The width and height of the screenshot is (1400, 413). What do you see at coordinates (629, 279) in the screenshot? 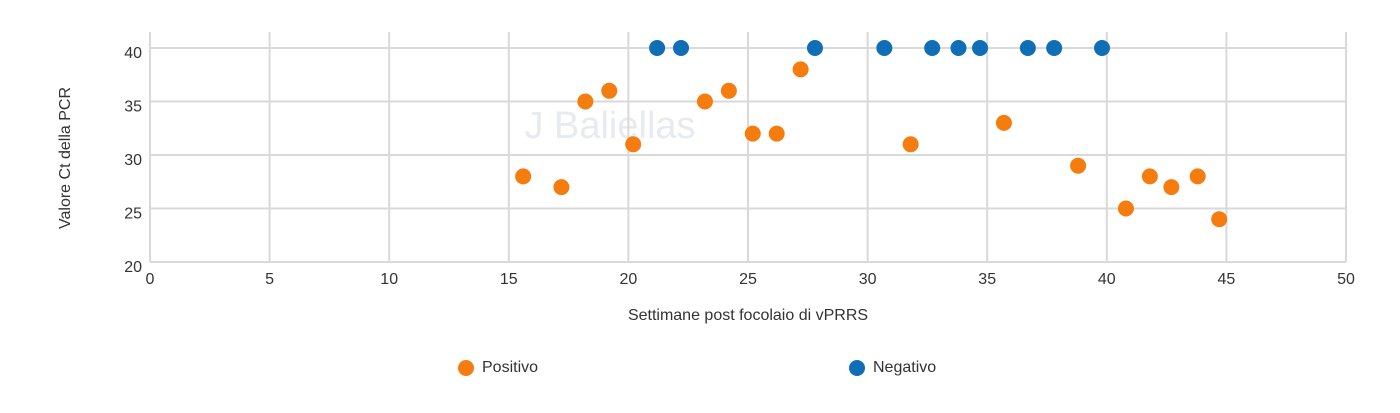
I see `x-tick-label: 20` at bounding box center [629, 279].